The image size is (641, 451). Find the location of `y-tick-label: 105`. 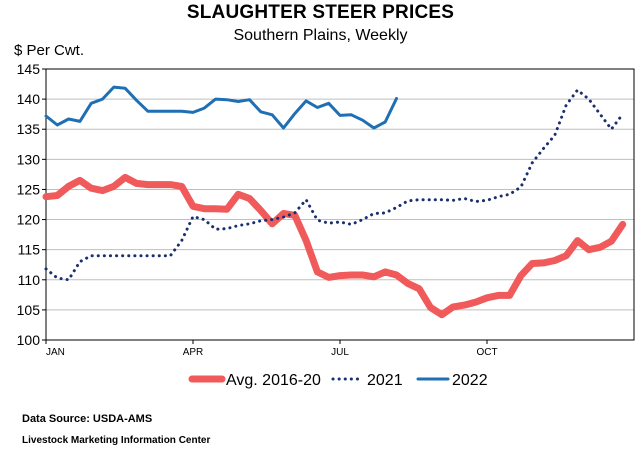

y-tick-label: 105 is located at coordinates (29, 310).